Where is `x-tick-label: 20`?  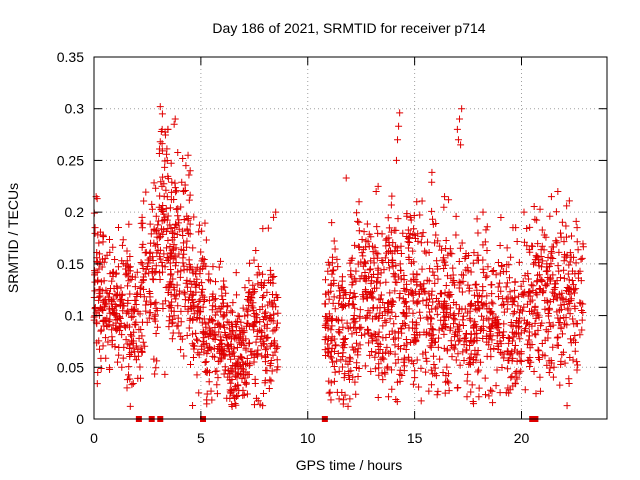
x-tick-label: 20 is located at coordinates (522, 438).